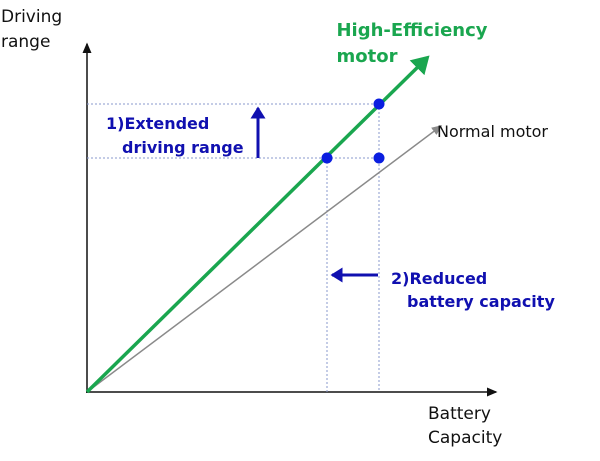 Image resolution: width=600 pixels, height=461 pixels. I want to click on point-normal, so click(379, 158).